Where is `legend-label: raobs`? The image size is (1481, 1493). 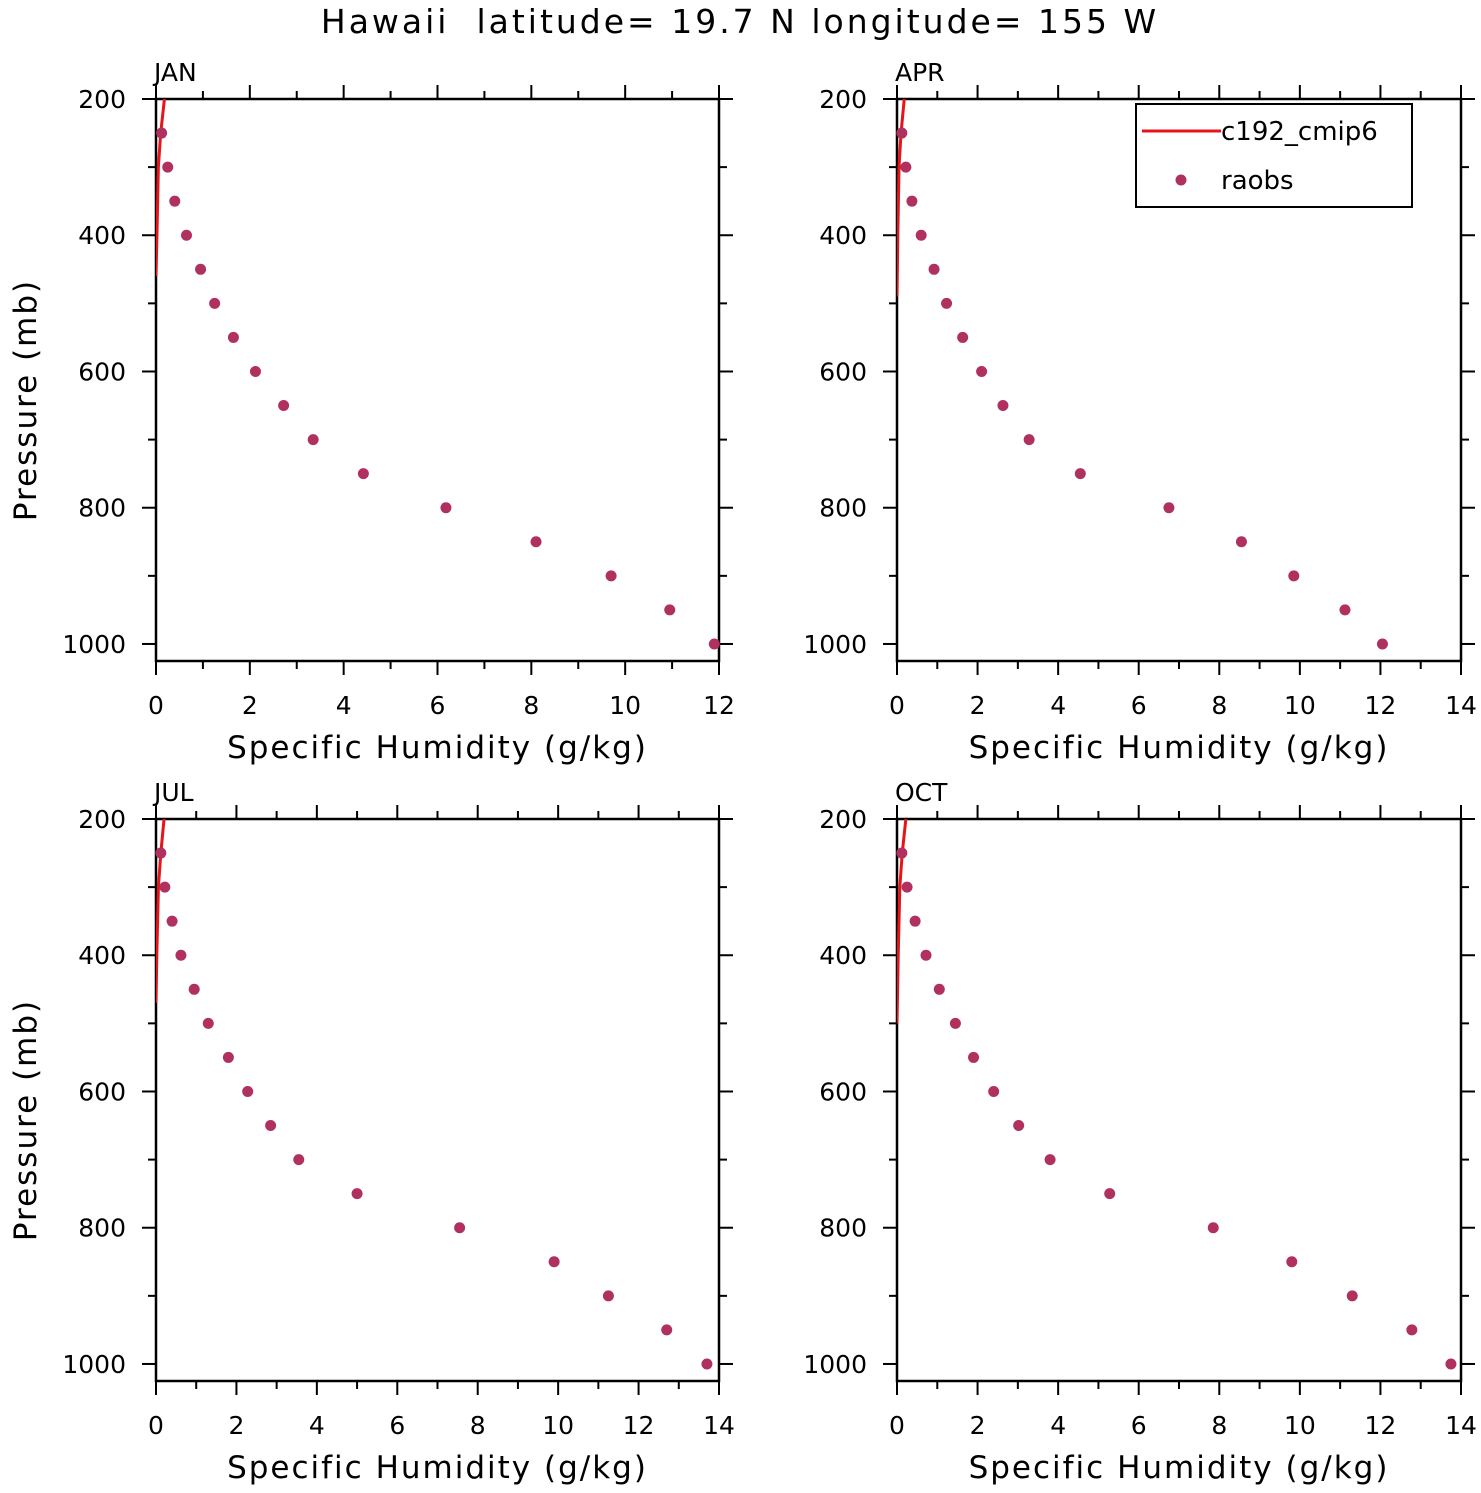 legend-label: raobs is located at coordinates (1257, 181).